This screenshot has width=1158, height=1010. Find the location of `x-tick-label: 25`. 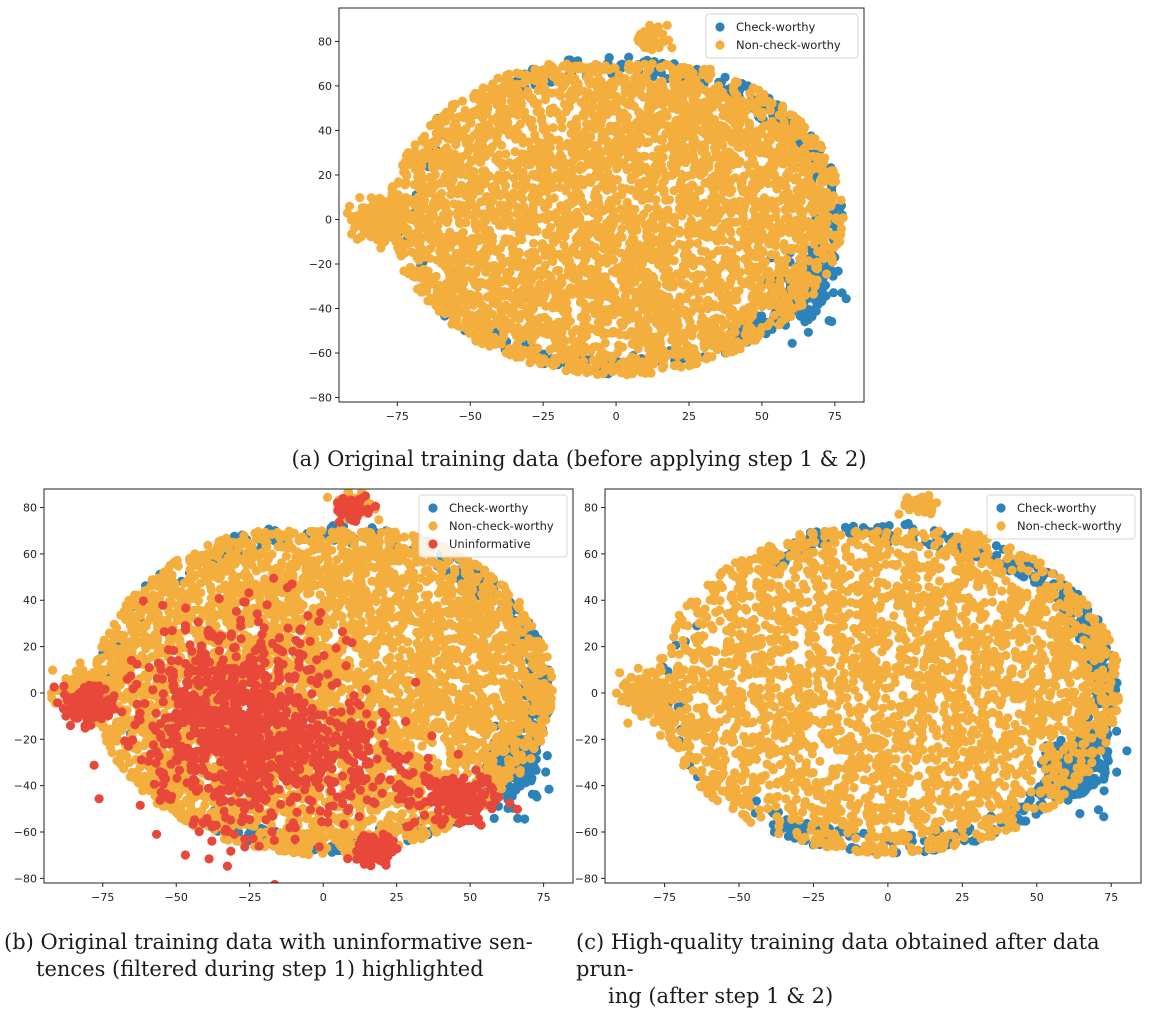

x-tick-label: 25 is located at coordinates (689, 416).